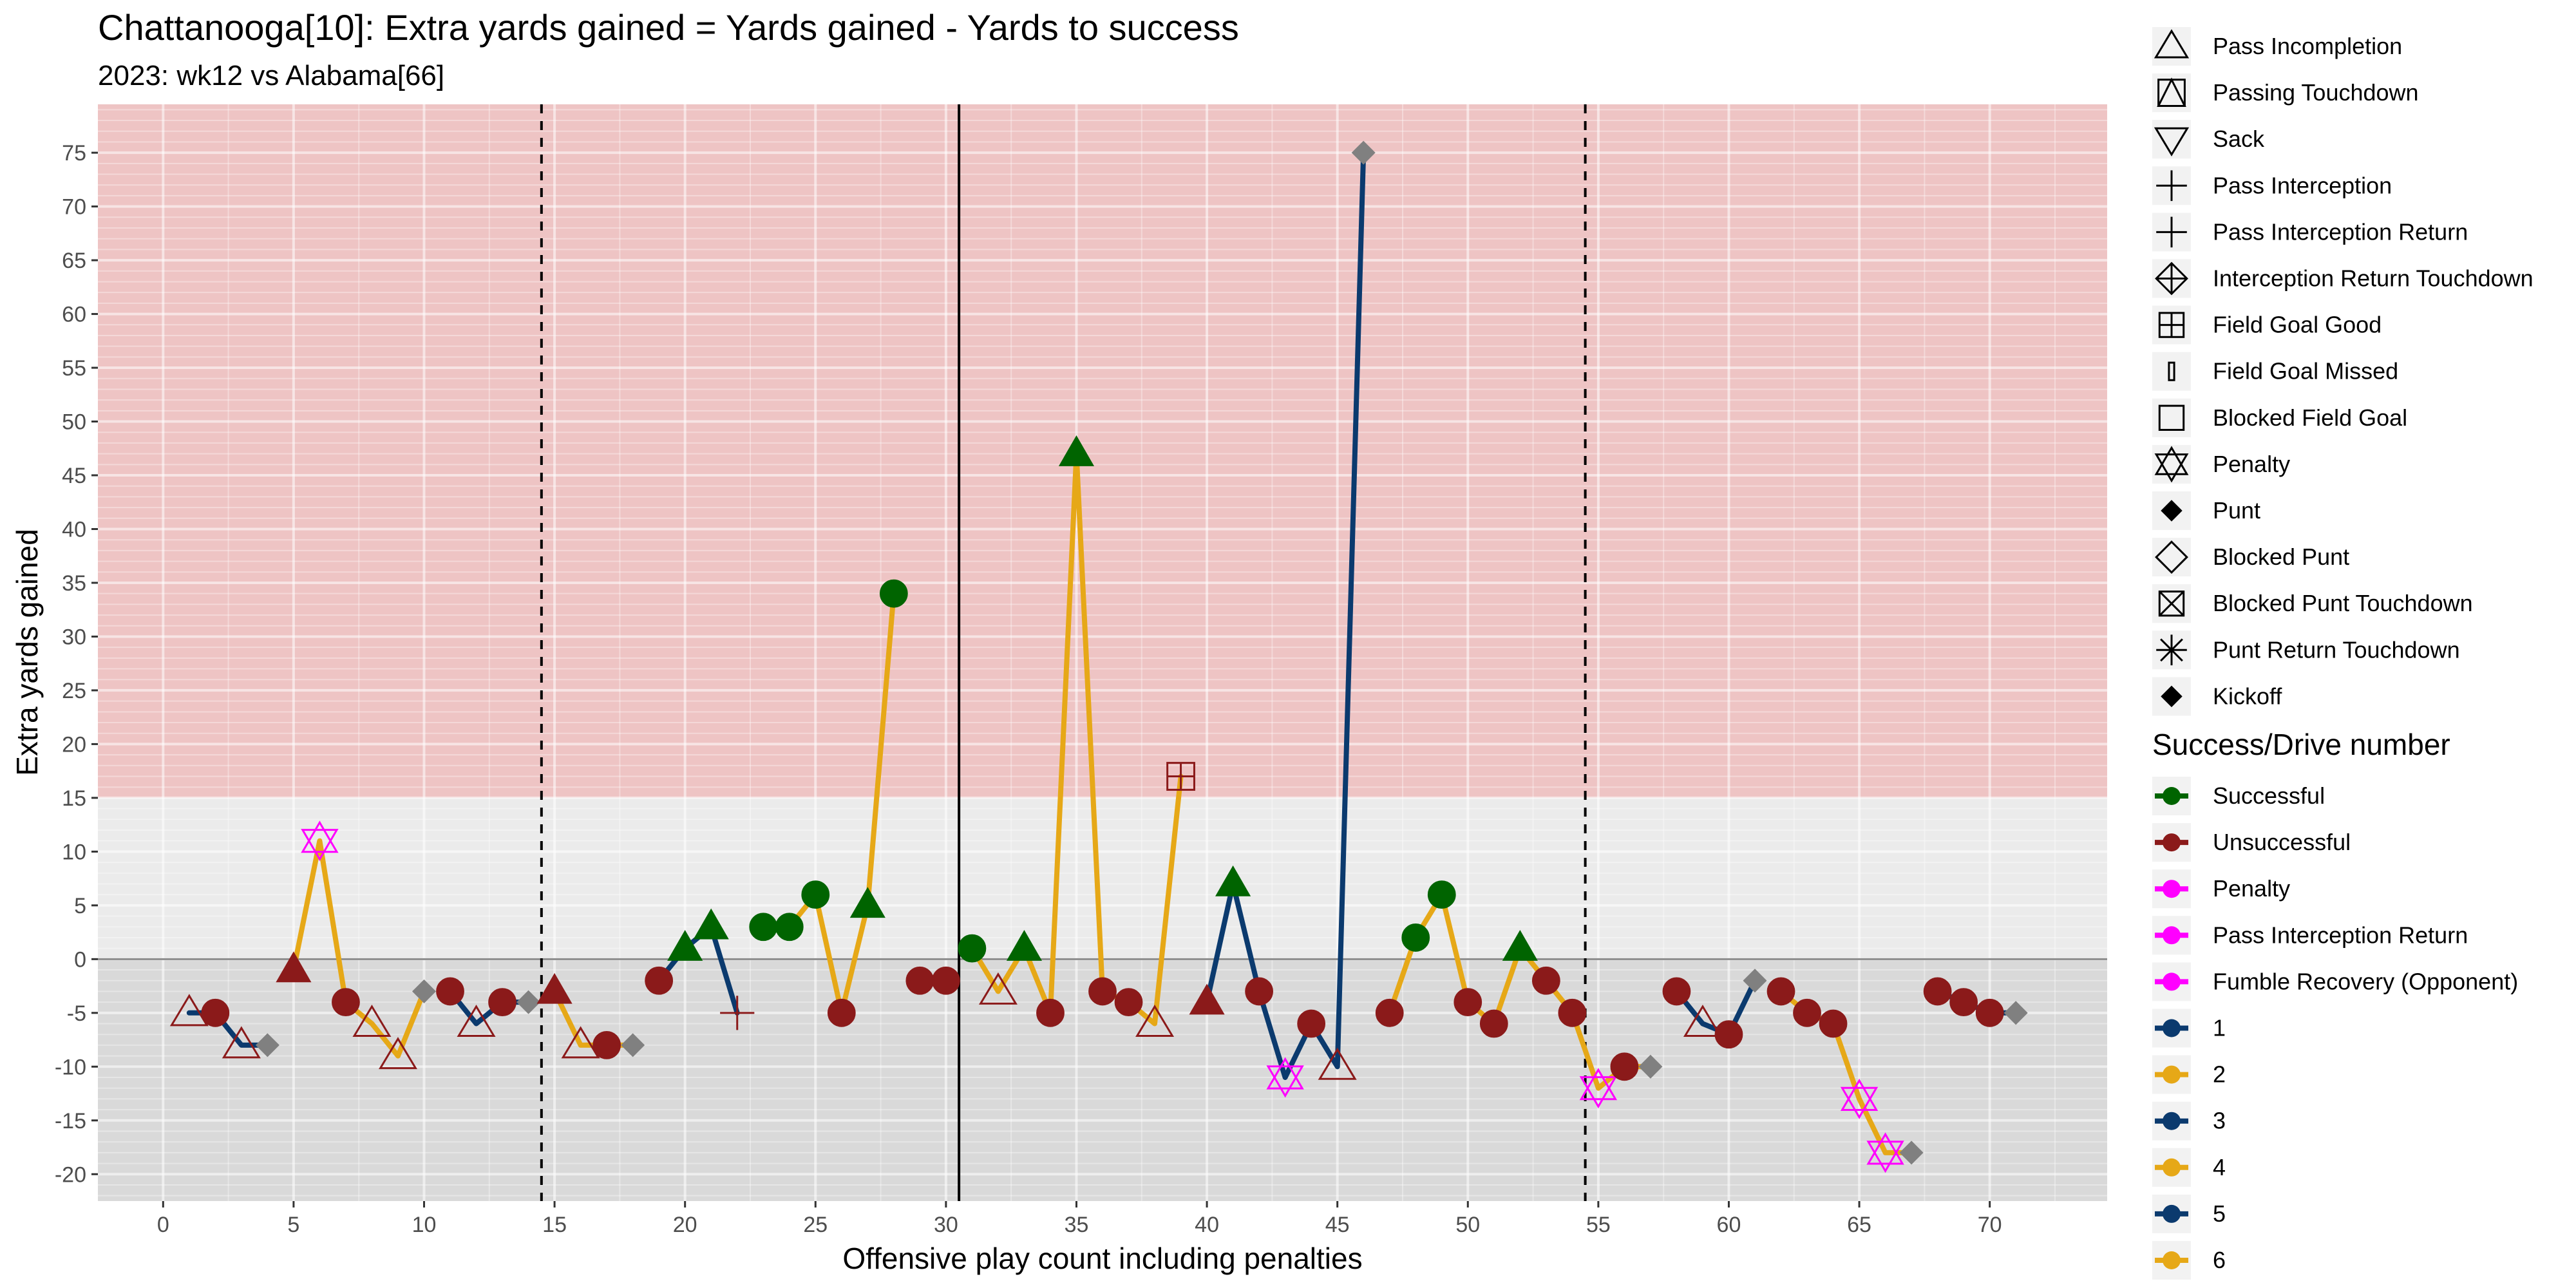 This screenshot has height=1288, width=2576. I want to click on legend-label: 6, so click(2219, 1260).